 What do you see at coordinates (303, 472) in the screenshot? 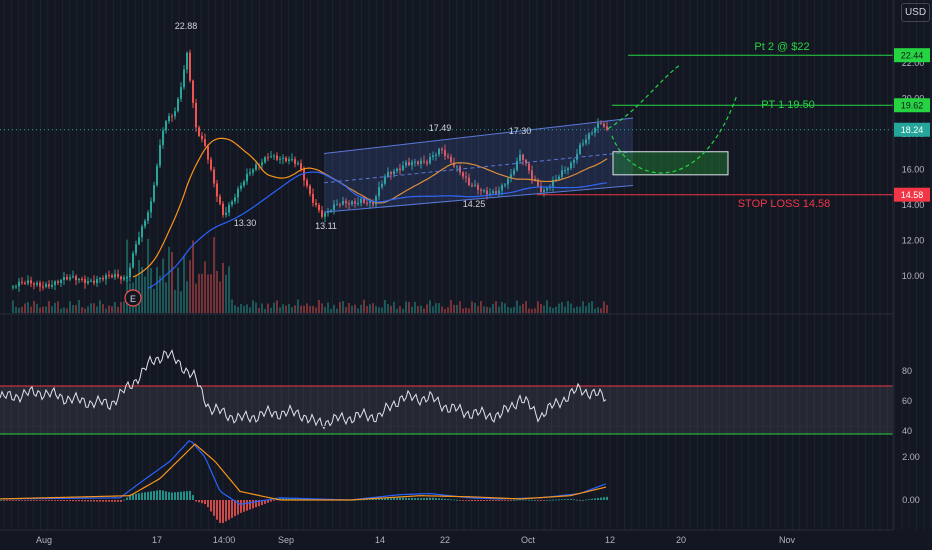
I see `signal-line` at bounding box center [303, 472].